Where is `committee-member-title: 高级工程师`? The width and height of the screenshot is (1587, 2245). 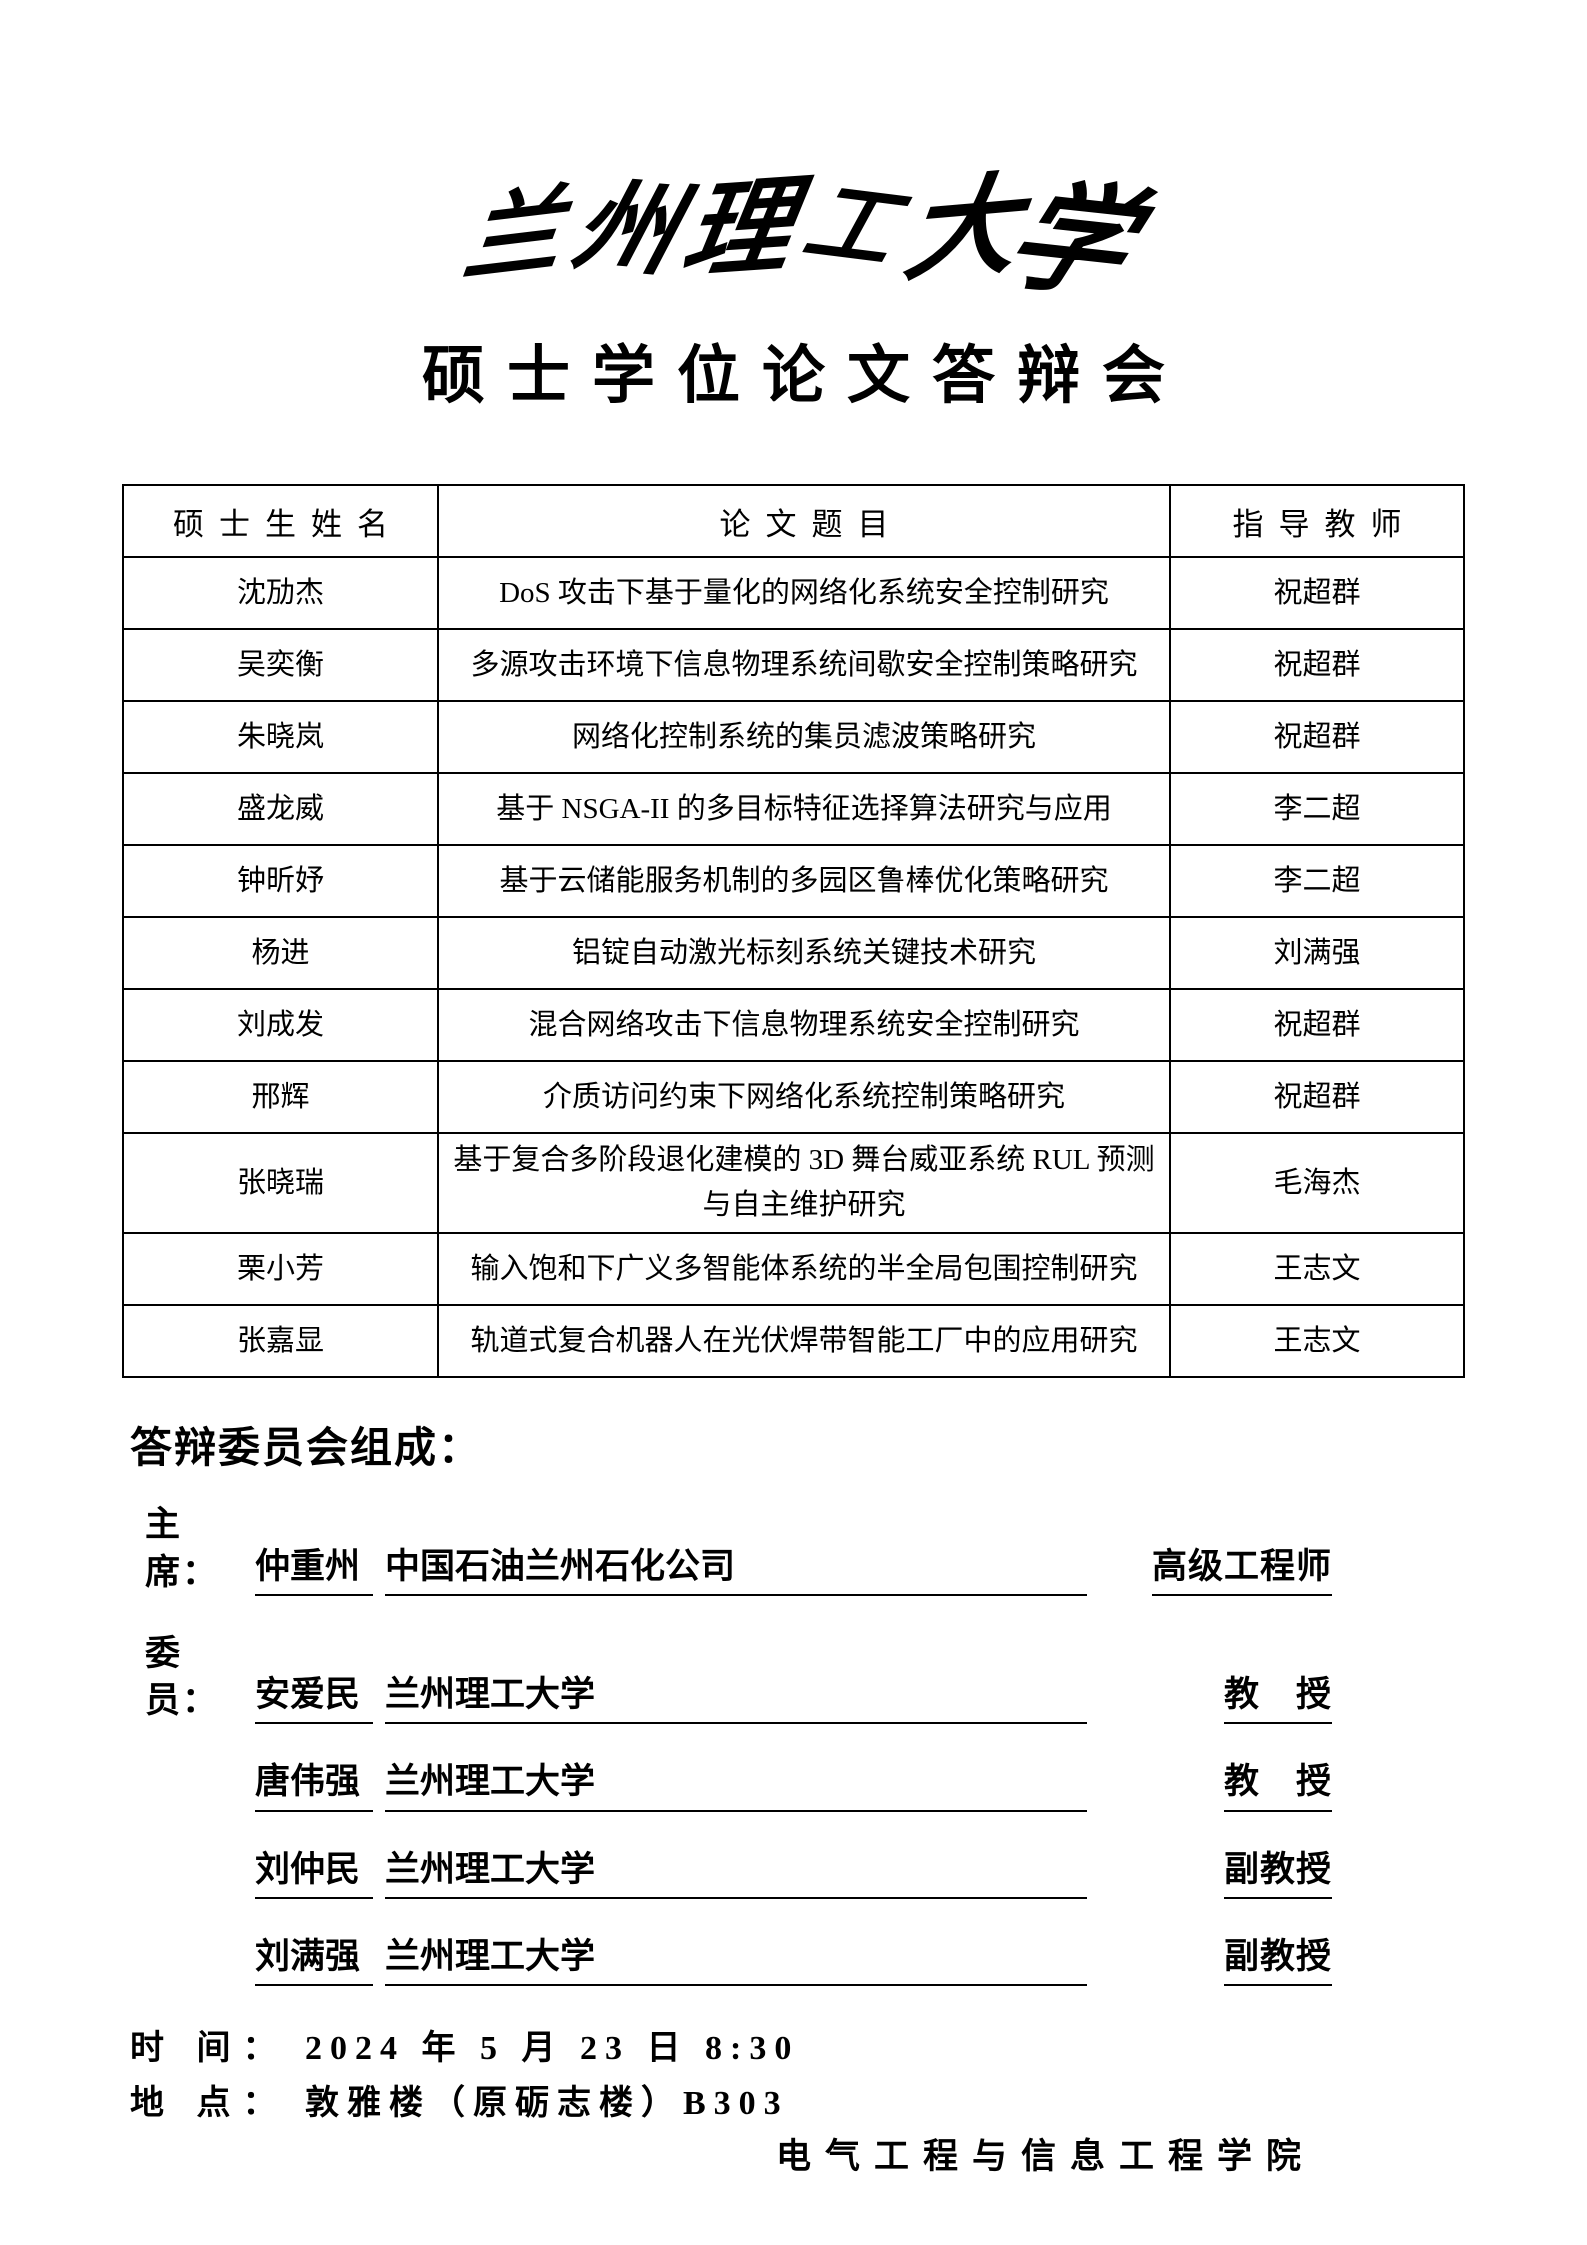 committee-member-title: 高级工程师 is located at coordinates (1241, 1569).